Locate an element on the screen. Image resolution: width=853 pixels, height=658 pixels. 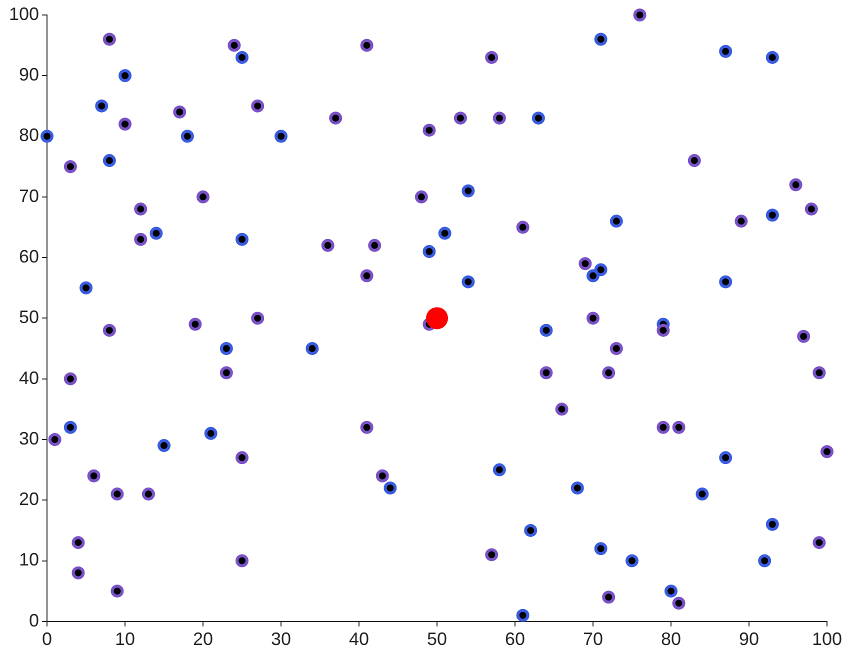
x-tick-label: 100 is located at coordinates (827, 639).